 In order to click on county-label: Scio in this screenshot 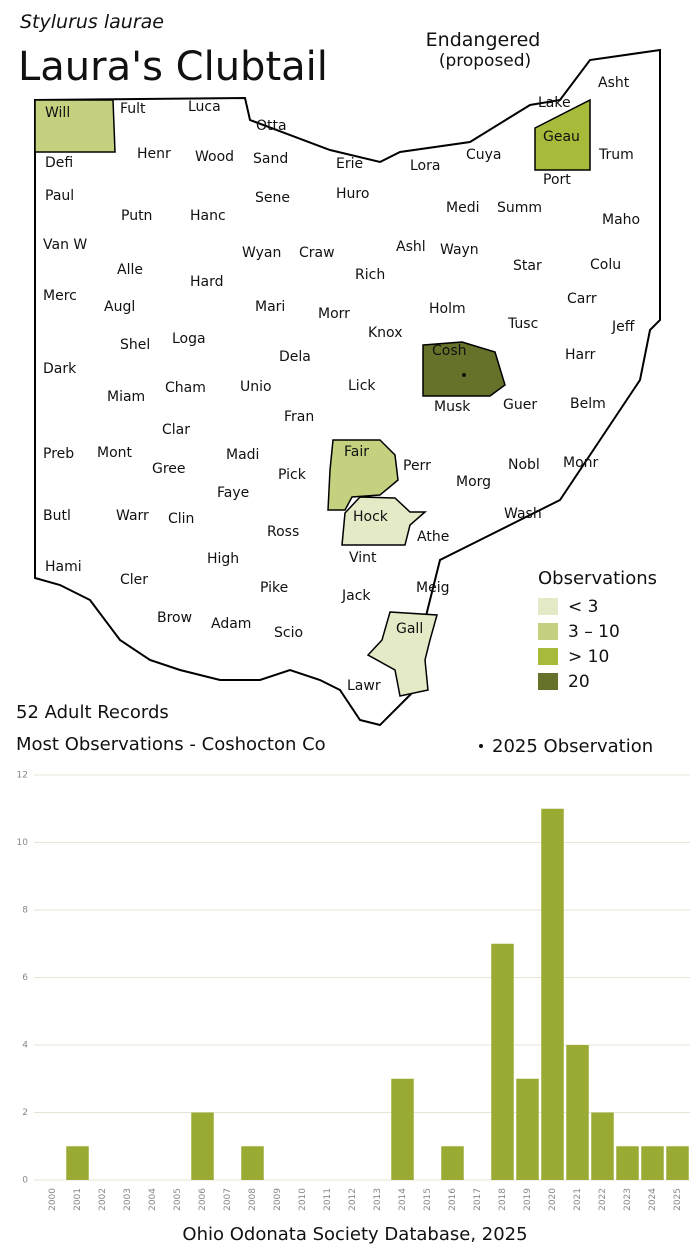, I will do `click(288, 633)`.